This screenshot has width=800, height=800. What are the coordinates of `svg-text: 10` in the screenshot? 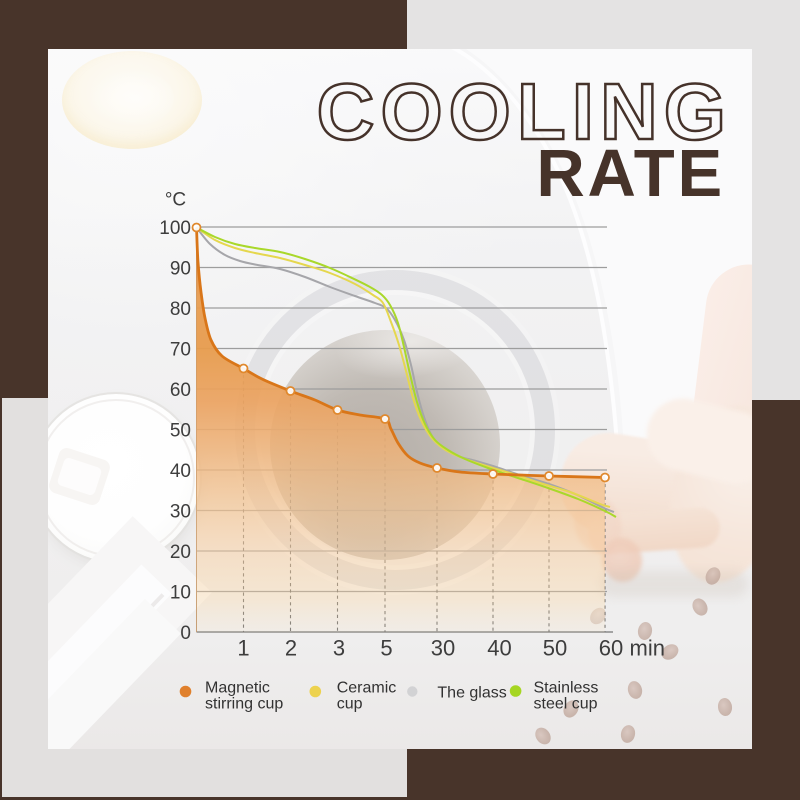 It's located at (180, 593).